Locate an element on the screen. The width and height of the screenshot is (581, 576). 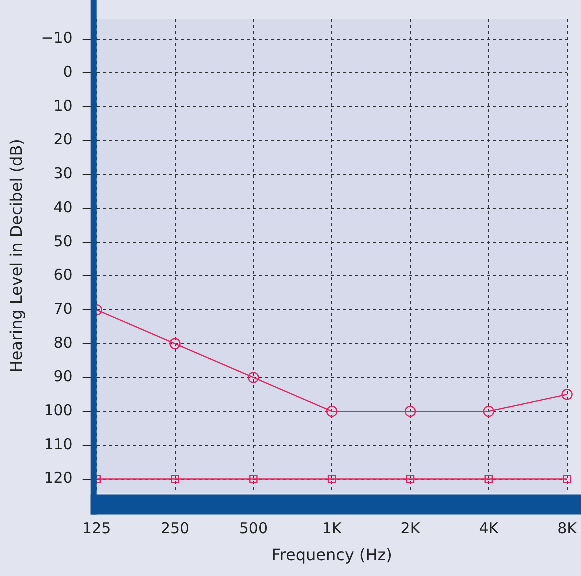
y-tick-label: 20 is located at coordinates (63, 139).